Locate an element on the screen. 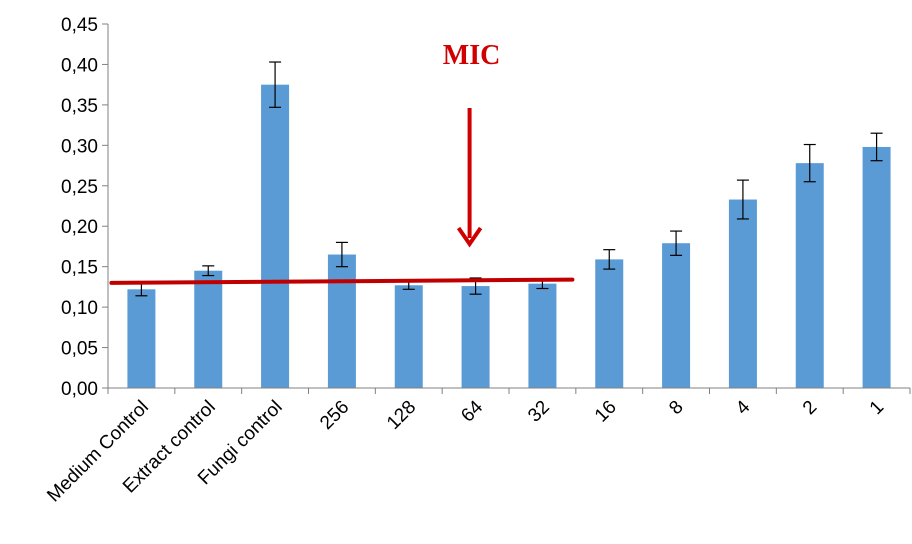 The height and width of the screenshot is (544, 912). y-tick-label: 0,40 is located at coordinates (79, 65).